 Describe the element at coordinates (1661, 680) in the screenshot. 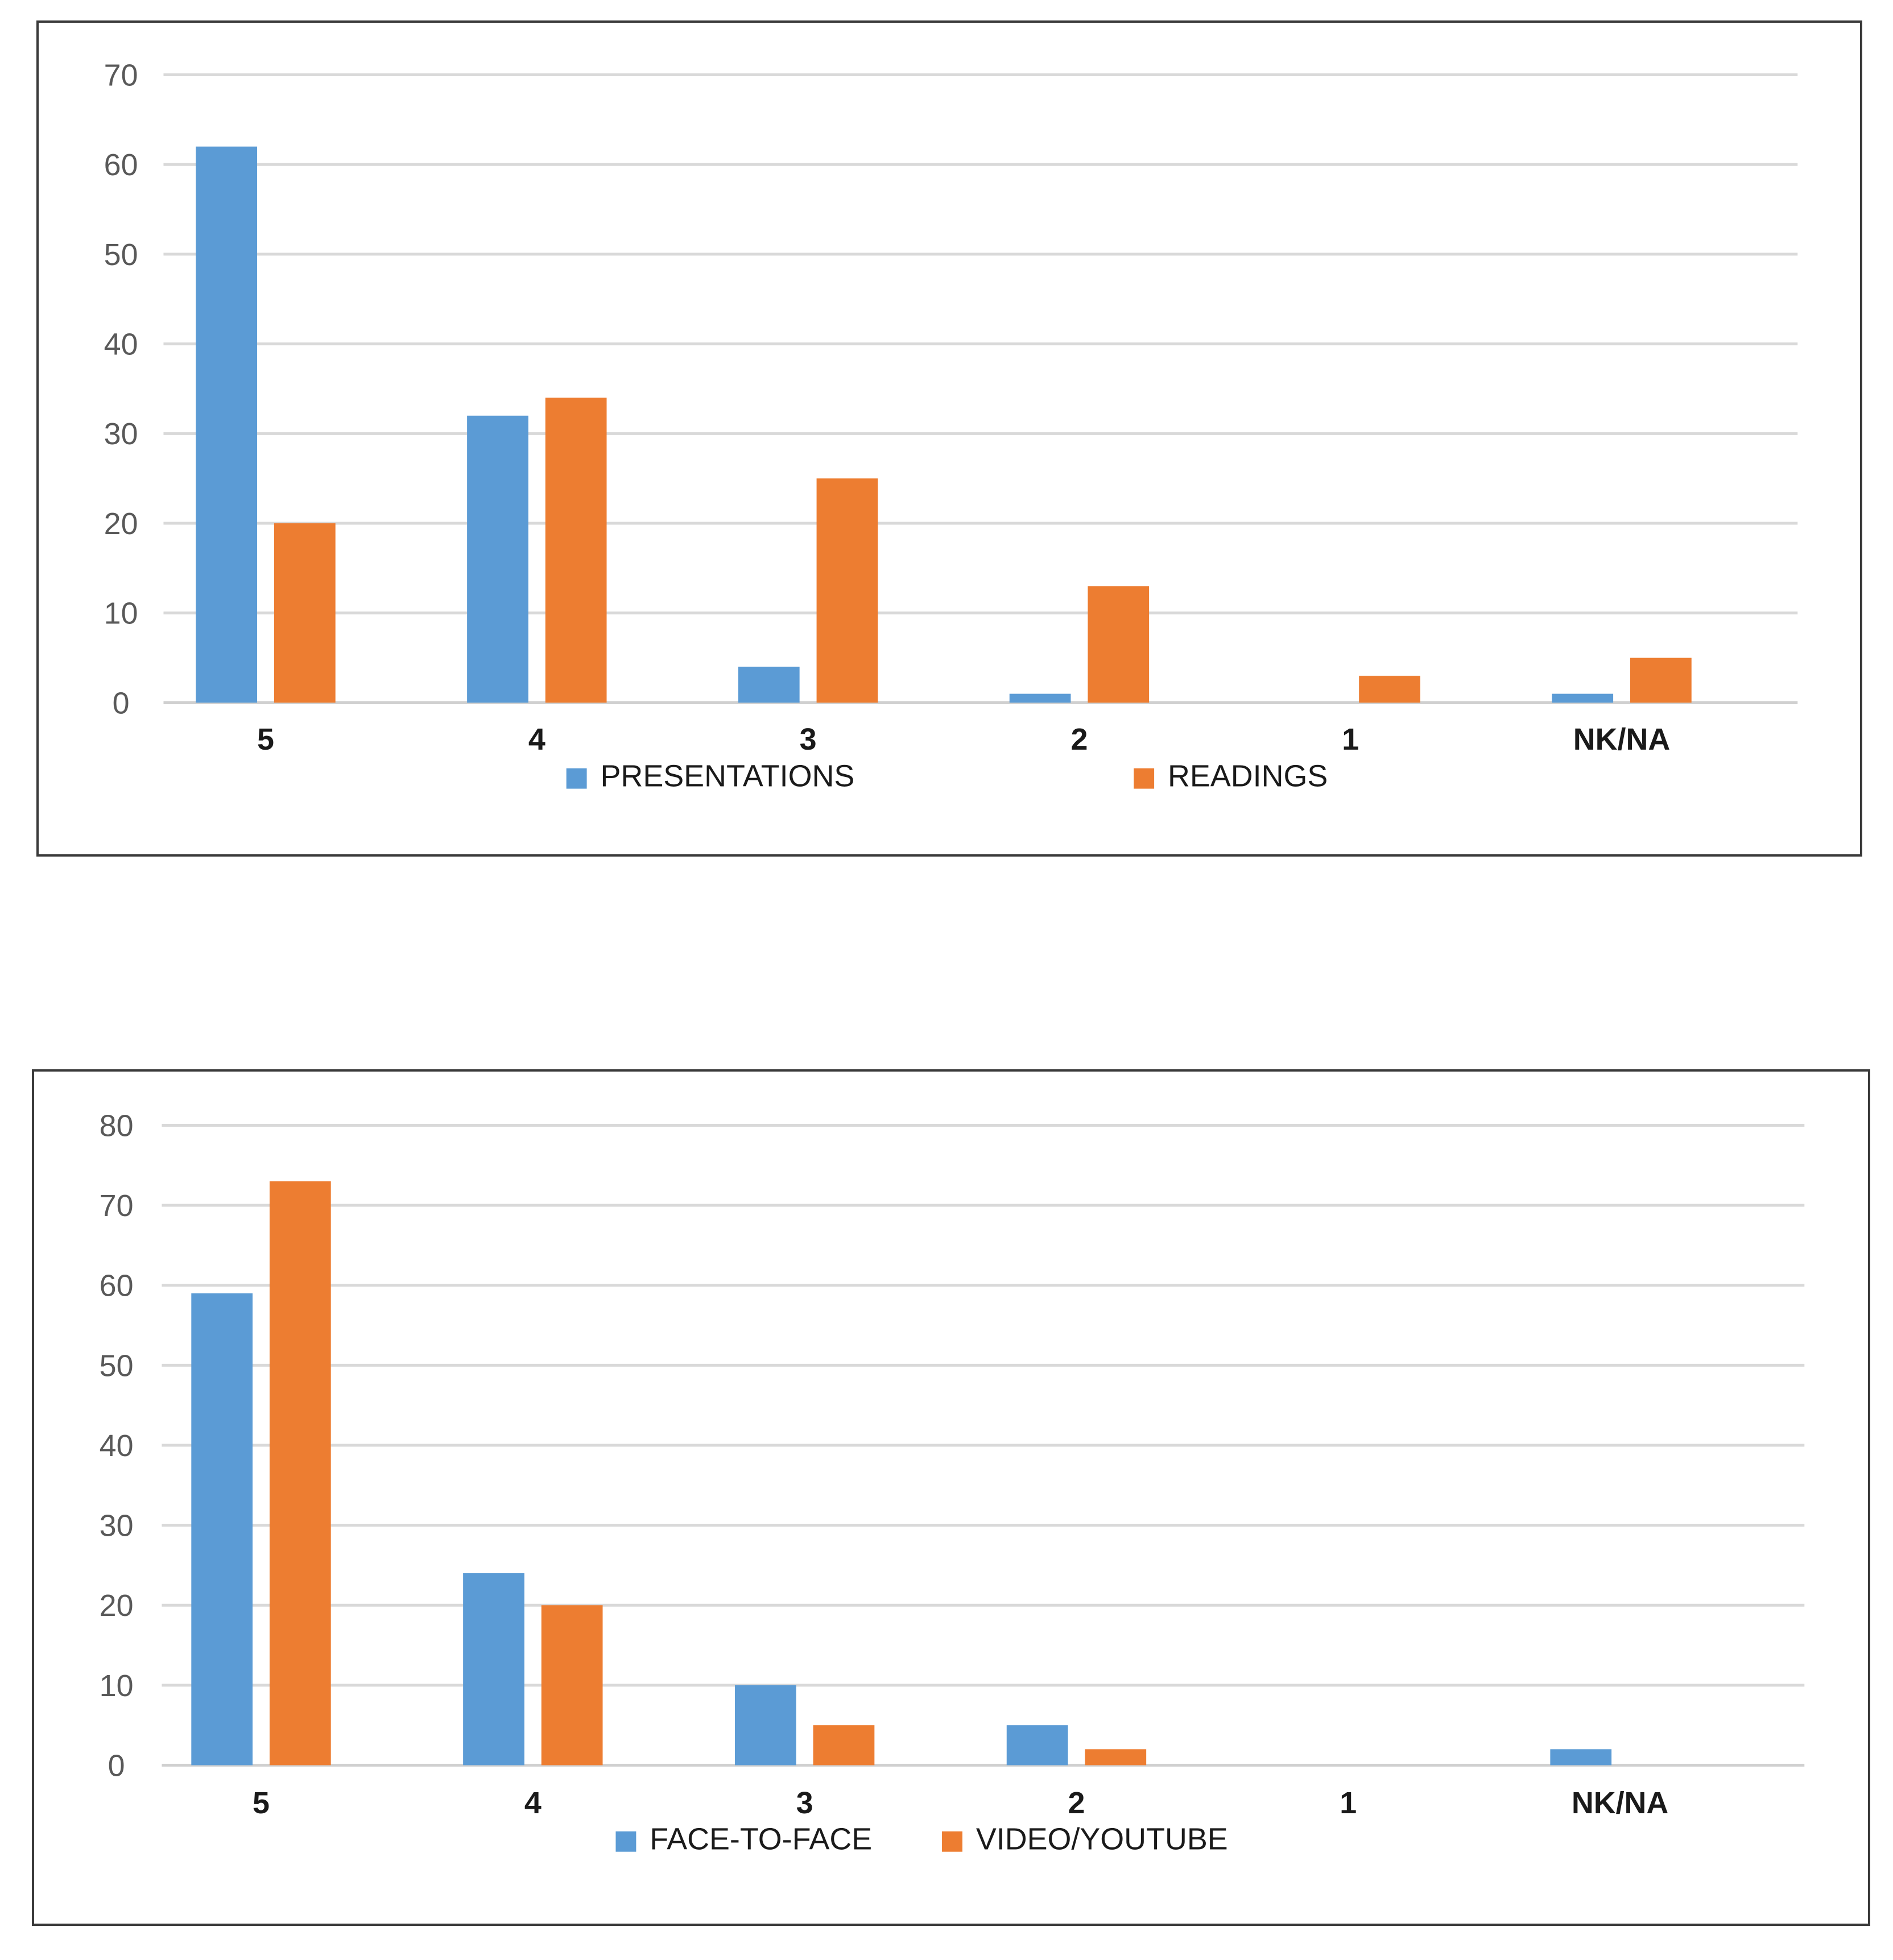

I see `bar-readings-nk-na` at that location.